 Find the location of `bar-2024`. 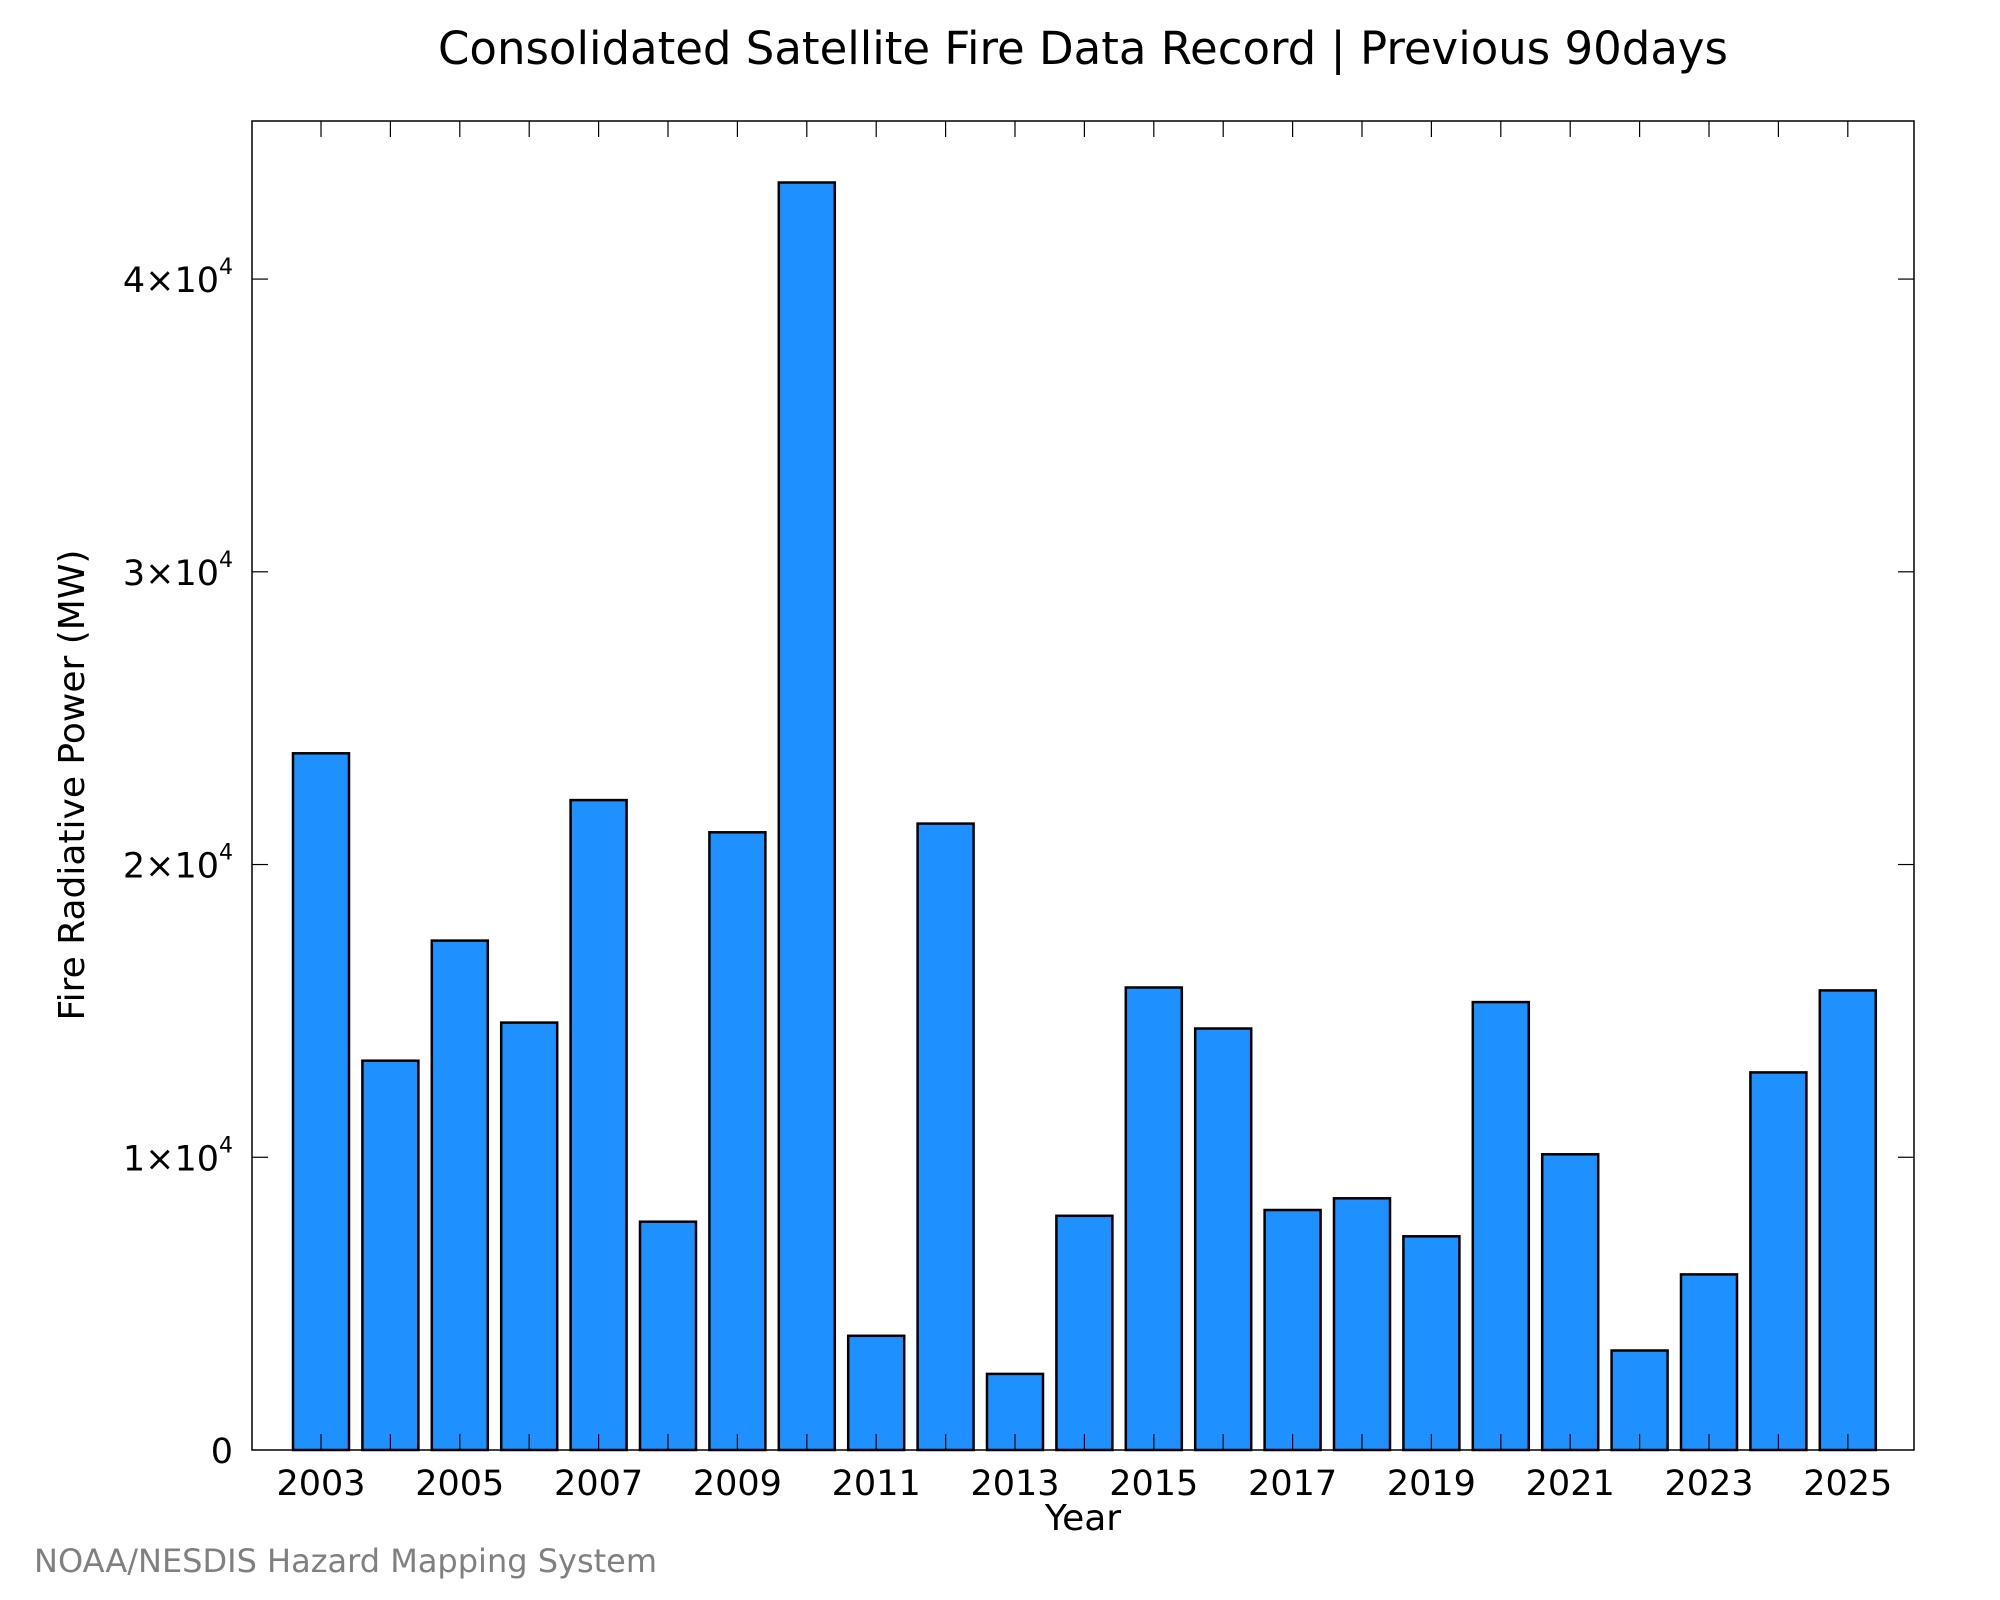

bar-2024 is located at coordinates (1778, 1261).